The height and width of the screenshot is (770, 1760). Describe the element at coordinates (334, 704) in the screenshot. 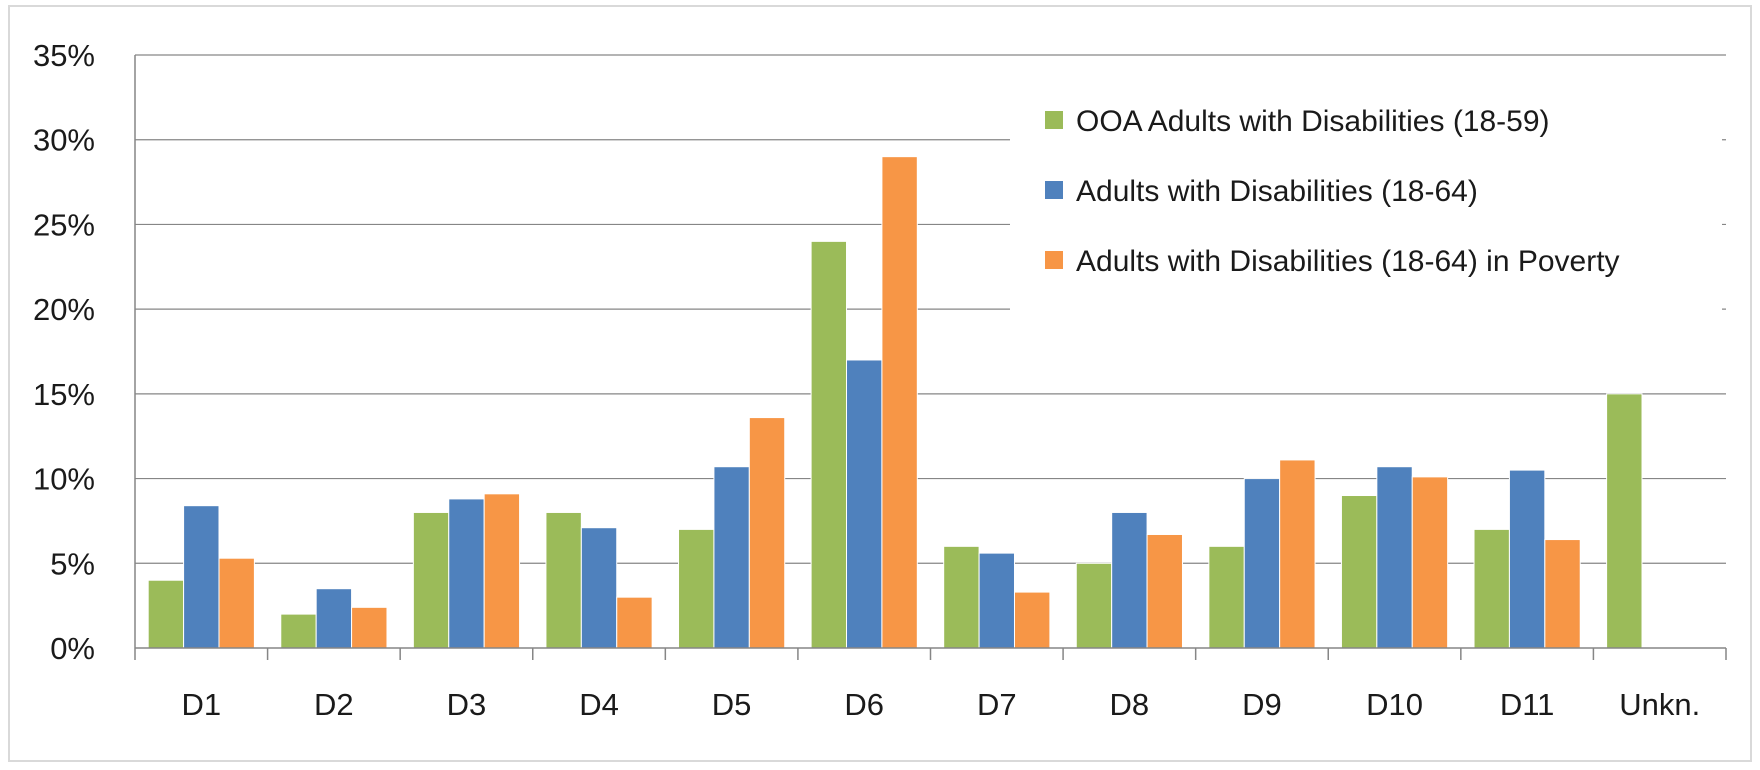

I see `x-tick-label: D2` at that location.